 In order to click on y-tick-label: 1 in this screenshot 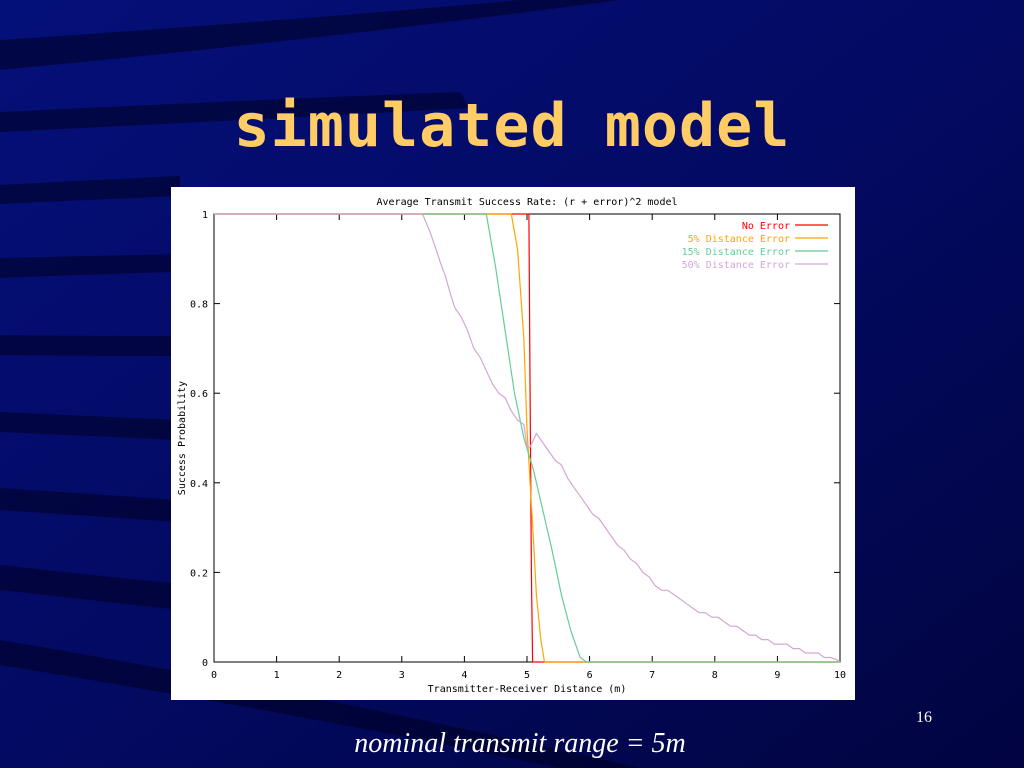, I will do `click(205, 215)`.